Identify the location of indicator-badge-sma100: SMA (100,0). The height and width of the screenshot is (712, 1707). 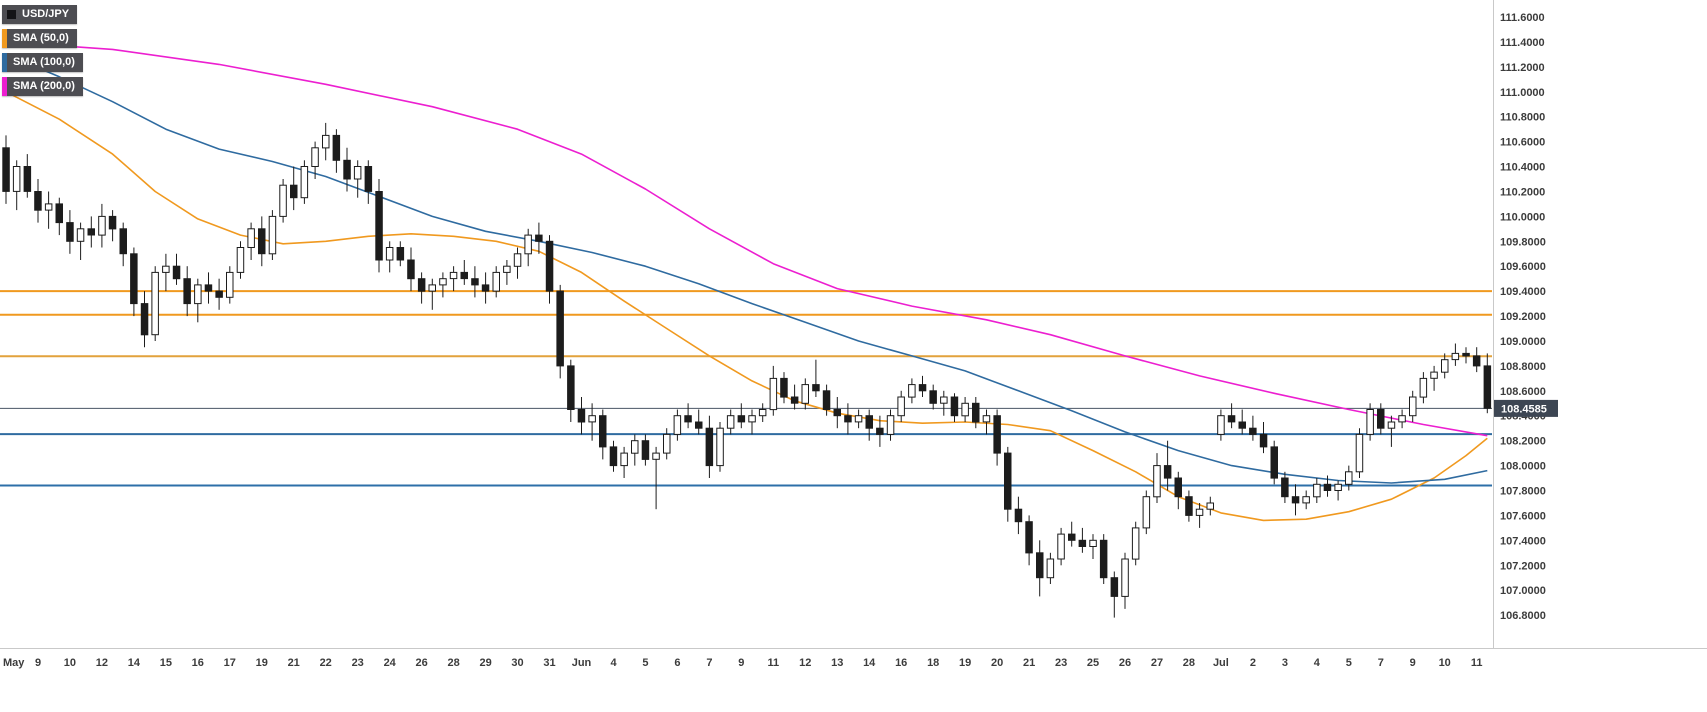
(42, 62).